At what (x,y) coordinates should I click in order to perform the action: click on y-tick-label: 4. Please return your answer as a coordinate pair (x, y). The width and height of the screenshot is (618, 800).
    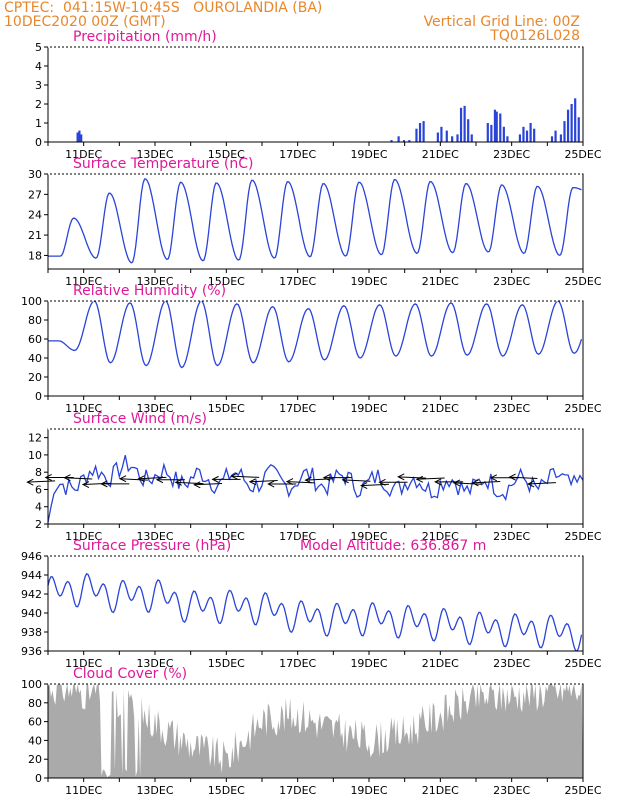
    Looking at the image, I should click on (38, 66).